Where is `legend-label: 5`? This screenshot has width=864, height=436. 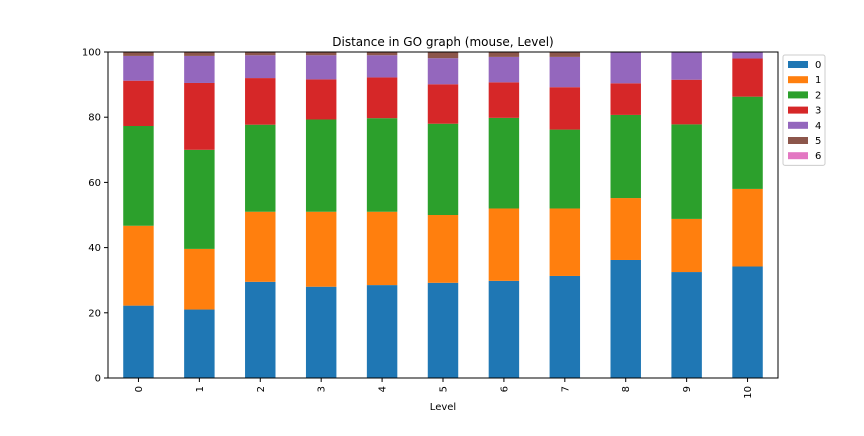
legend-label: 5 is located at coordinates (818, 141).